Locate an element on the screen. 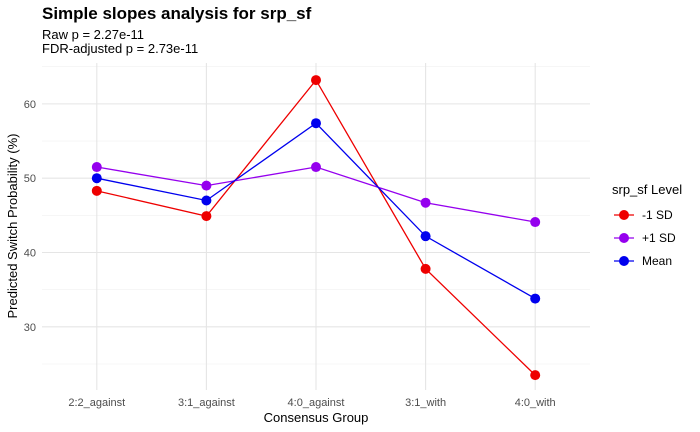 The image size is (700, 432). legend-items: -1 SD +1 SD Mean is located at coordinates (647, 237).